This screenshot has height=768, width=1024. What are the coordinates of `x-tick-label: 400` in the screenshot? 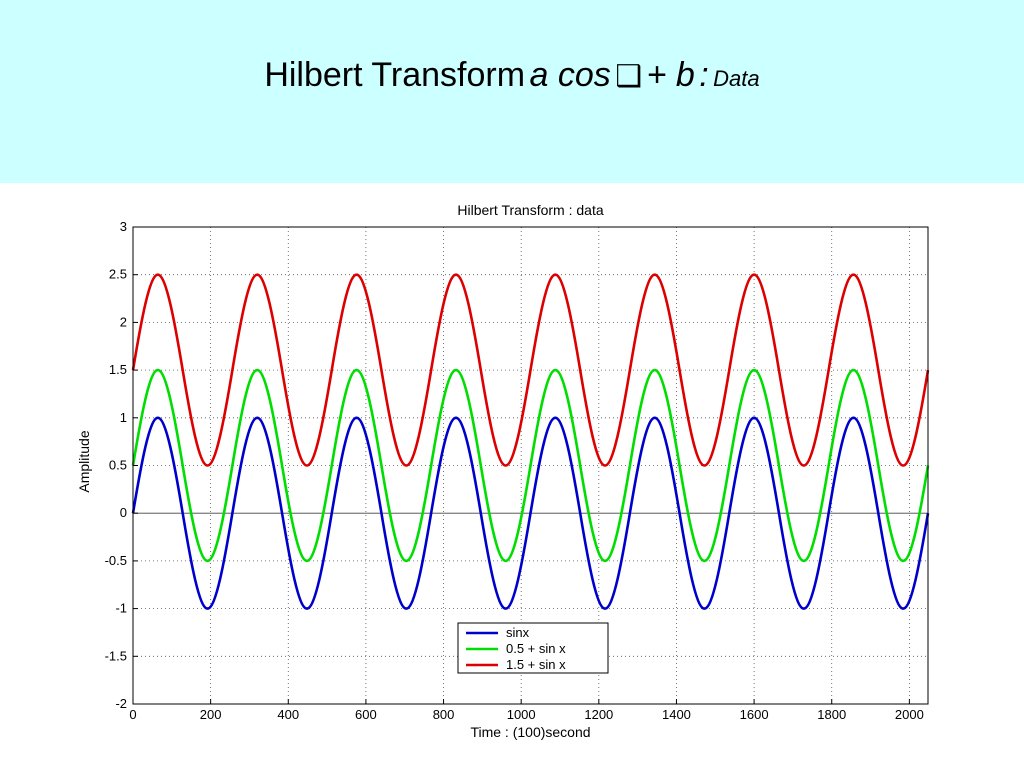 It's located at (288, 714).